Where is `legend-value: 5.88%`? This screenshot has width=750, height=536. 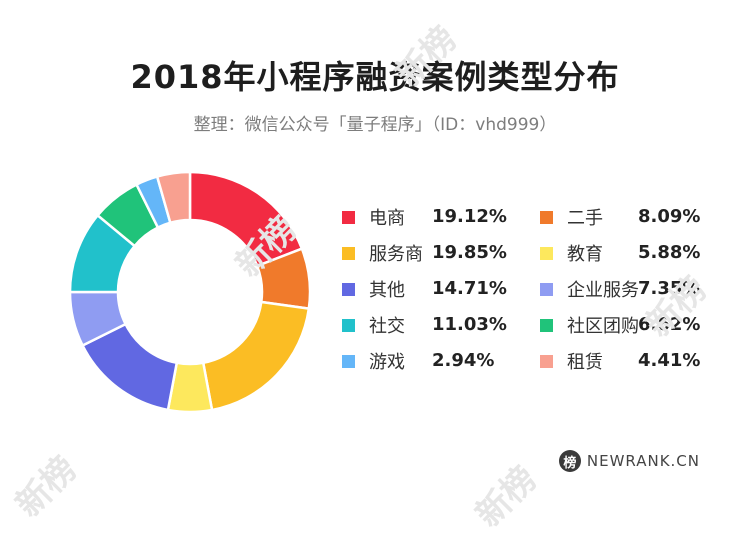
legend-value: 5.88% is located at coordinates (669, 252).